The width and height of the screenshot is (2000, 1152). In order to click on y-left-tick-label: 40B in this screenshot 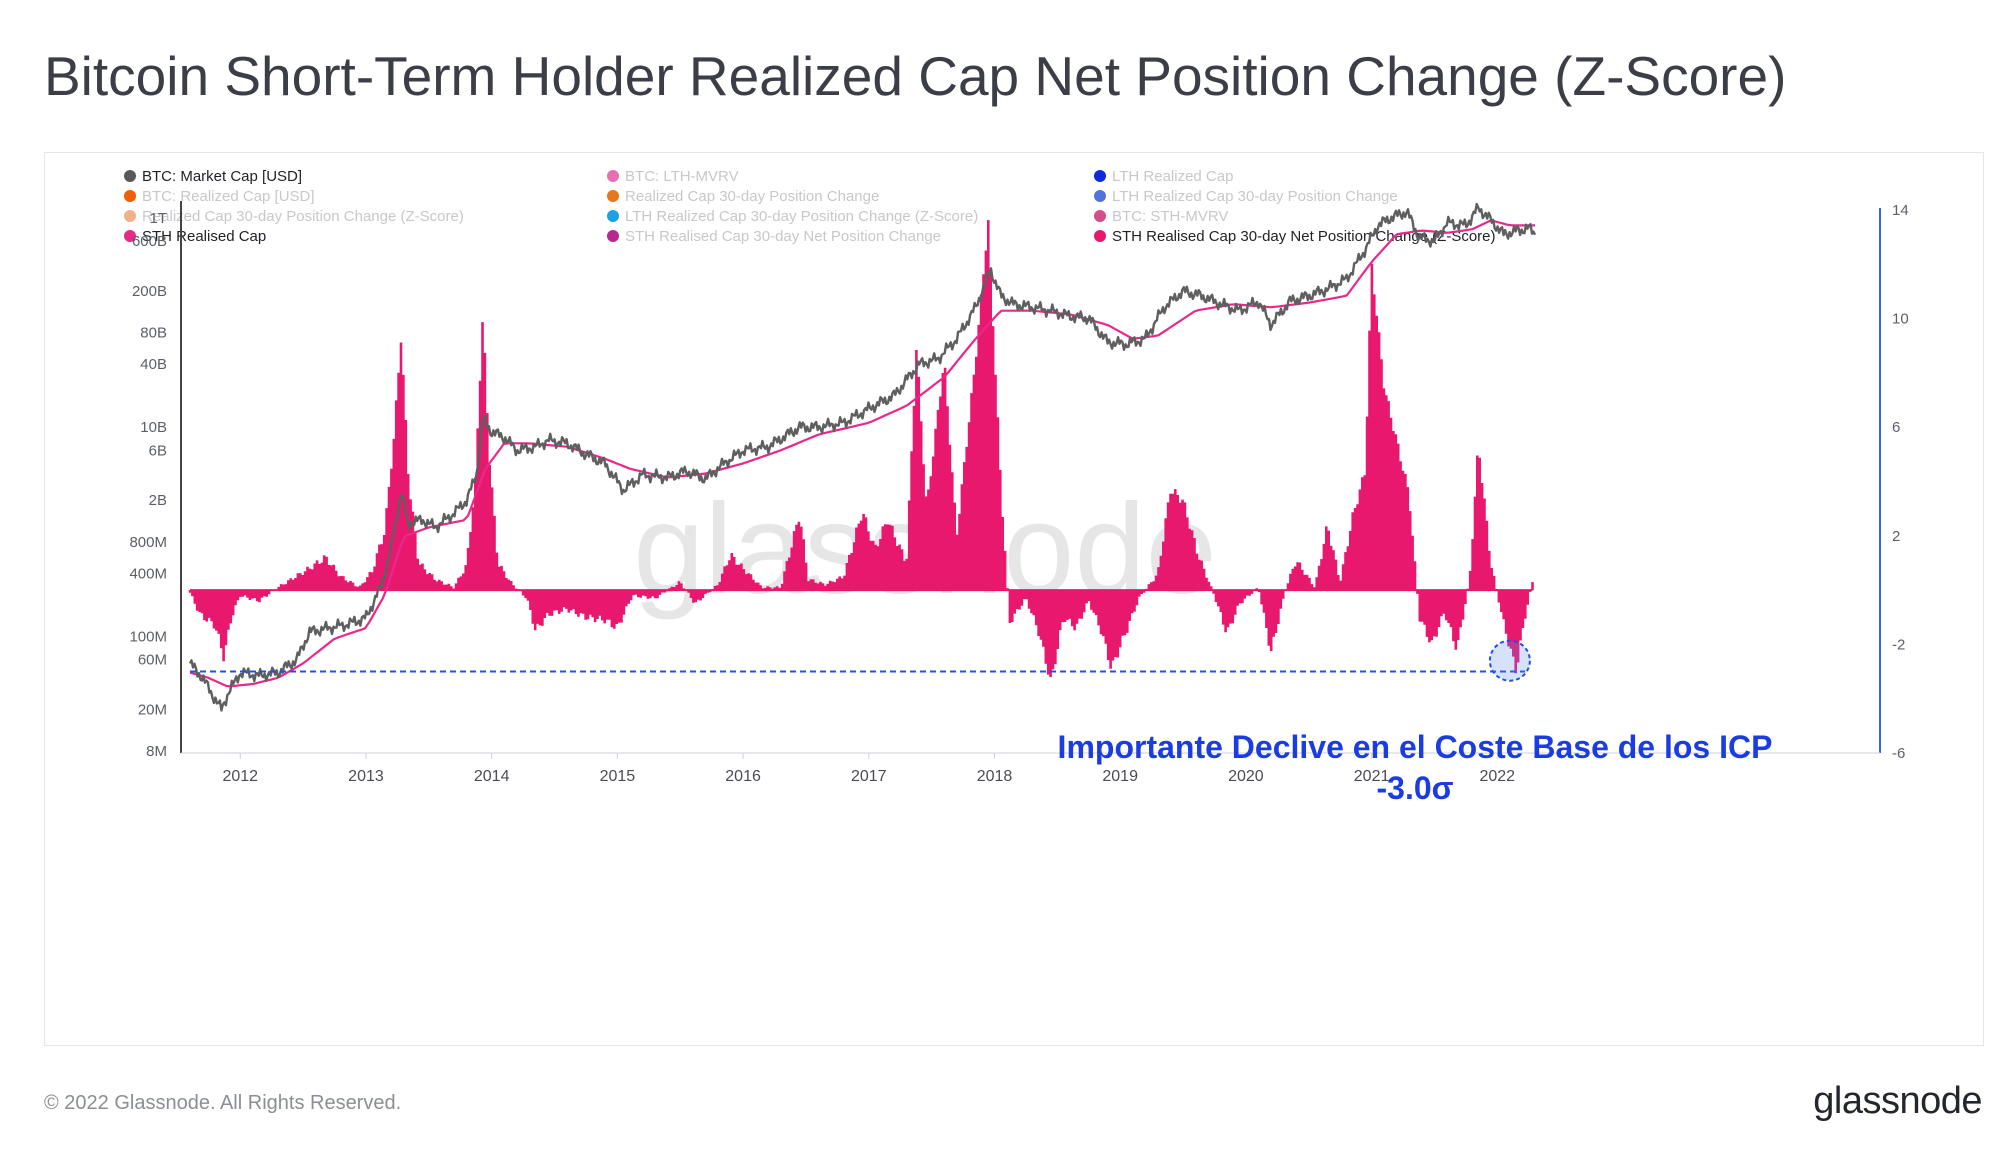, I will do `click(153, 364)`.